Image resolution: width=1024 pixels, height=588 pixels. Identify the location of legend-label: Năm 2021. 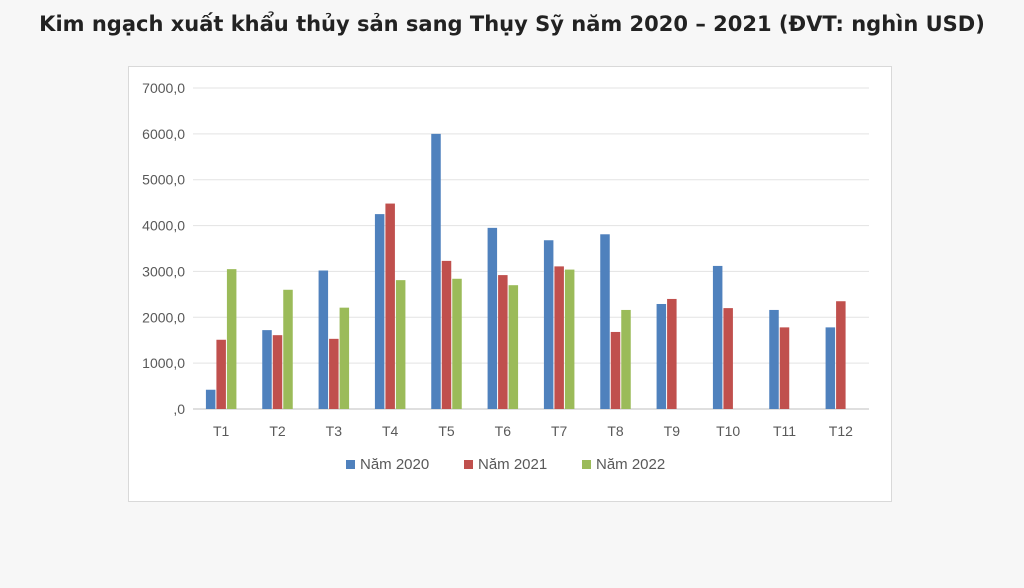
(512, 464).